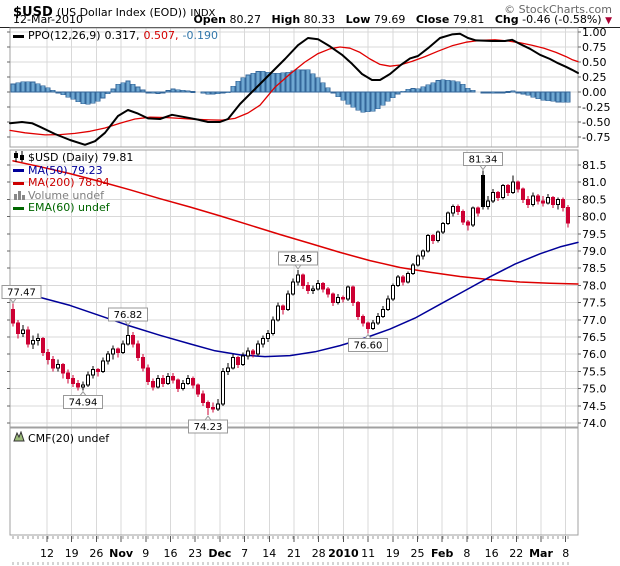 Image resolution: width=620 pixels, height=566 pixels. Describe the element at coordinates (594, 285) in the screenshot. I see `y-axis-label: 78.0` at that location.